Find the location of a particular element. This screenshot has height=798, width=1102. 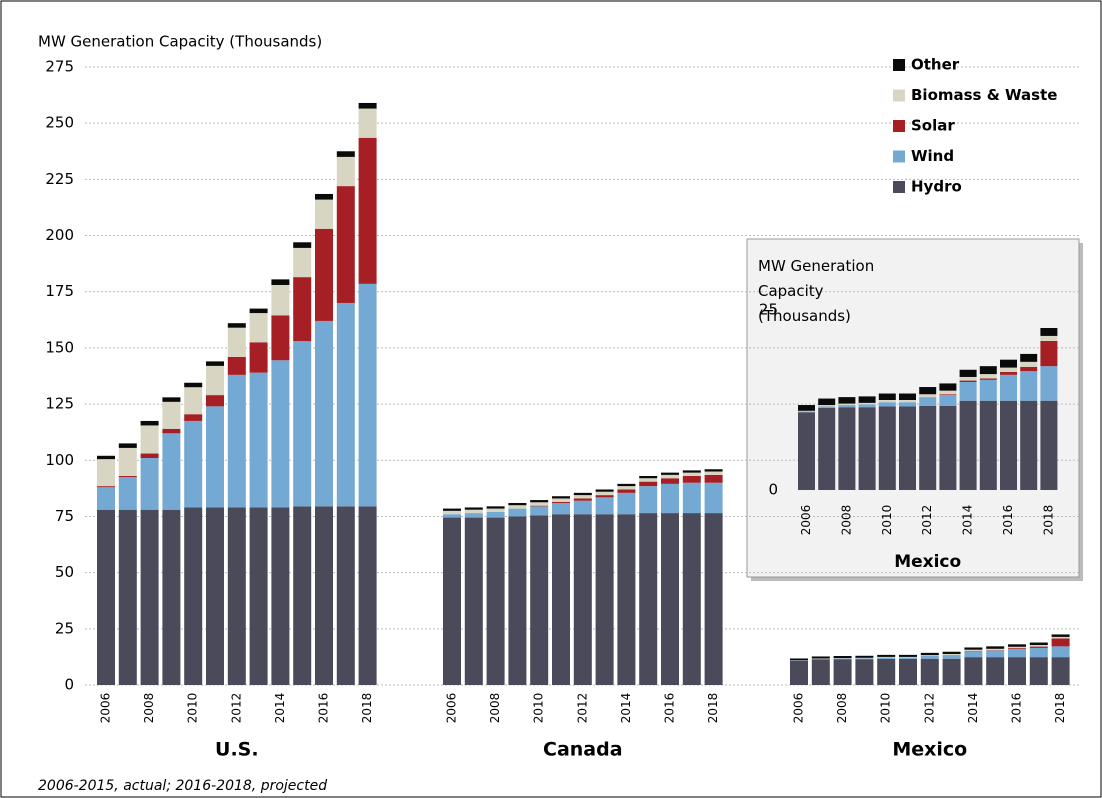

legend-label: Hydro is located at coordinates (936, 187).